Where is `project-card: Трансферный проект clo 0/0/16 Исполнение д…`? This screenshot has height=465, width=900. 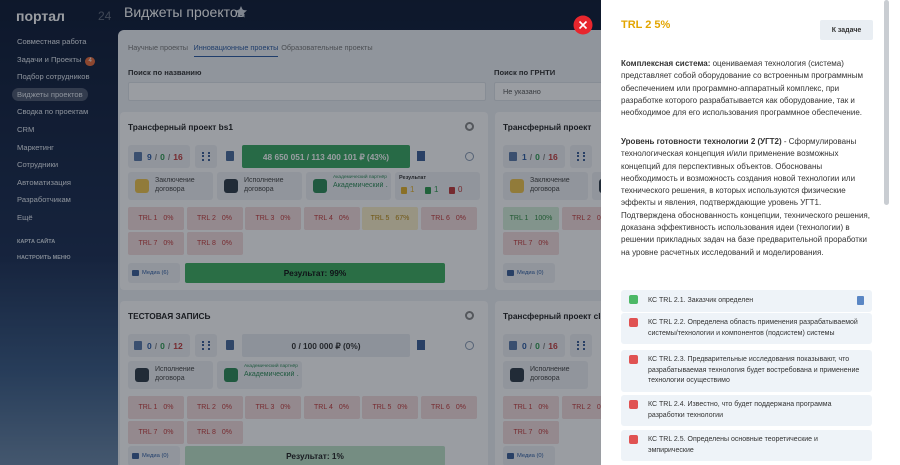 project-card: Трансферный проект clo 0/0/16 Исполнение д… is located at coordinates (548, 383).